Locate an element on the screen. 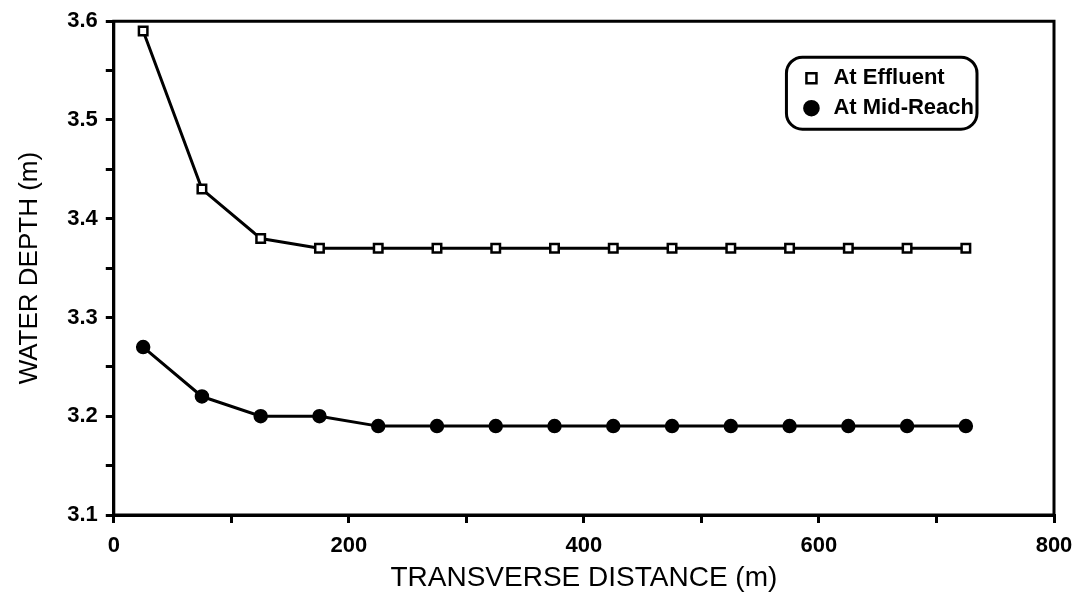 The height and width of the screenshot is (595, 1088). x-tick-label: 400 is located at coordinates (584, 545).